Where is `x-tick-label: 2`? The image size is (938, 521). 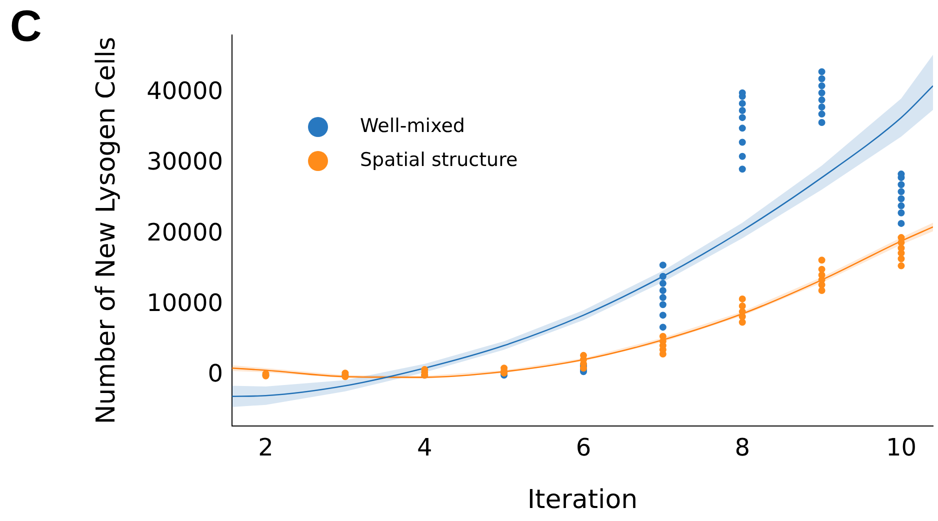 x-tick-label: 2 is located at coordinates (266, 448).